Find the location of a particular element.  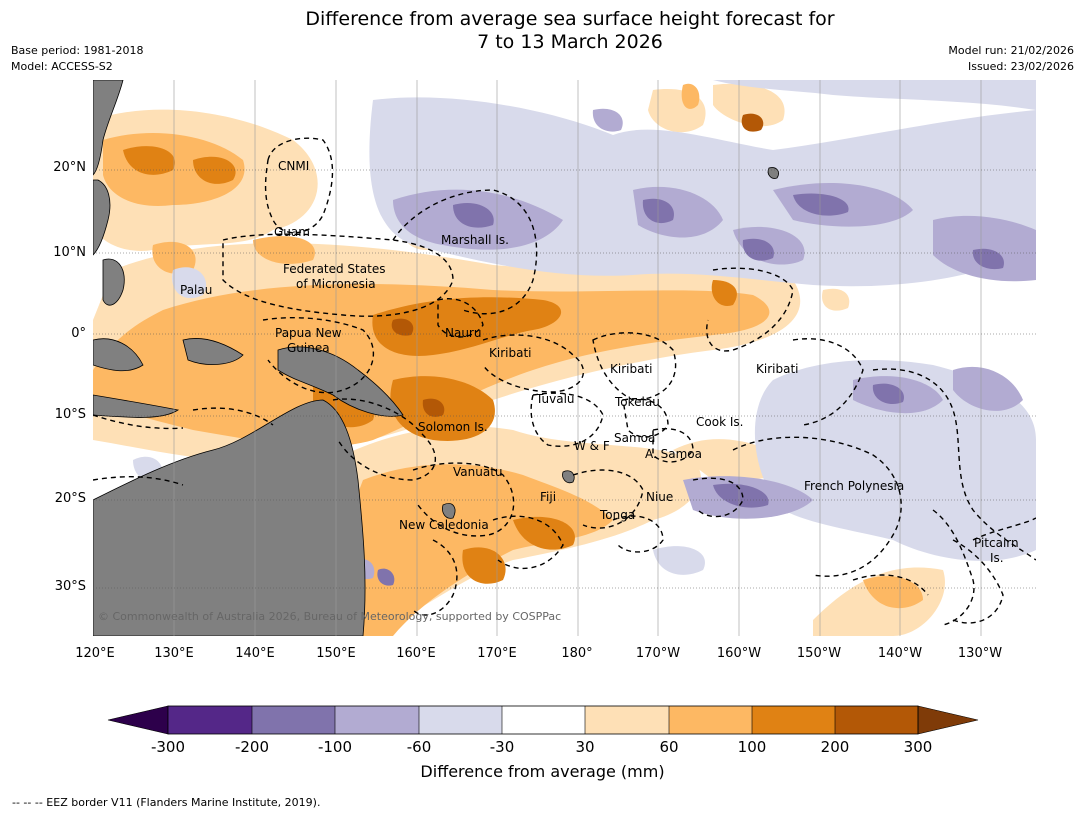

colorbar-title: Difference from average (mm) is located at coordinates (542, 771).